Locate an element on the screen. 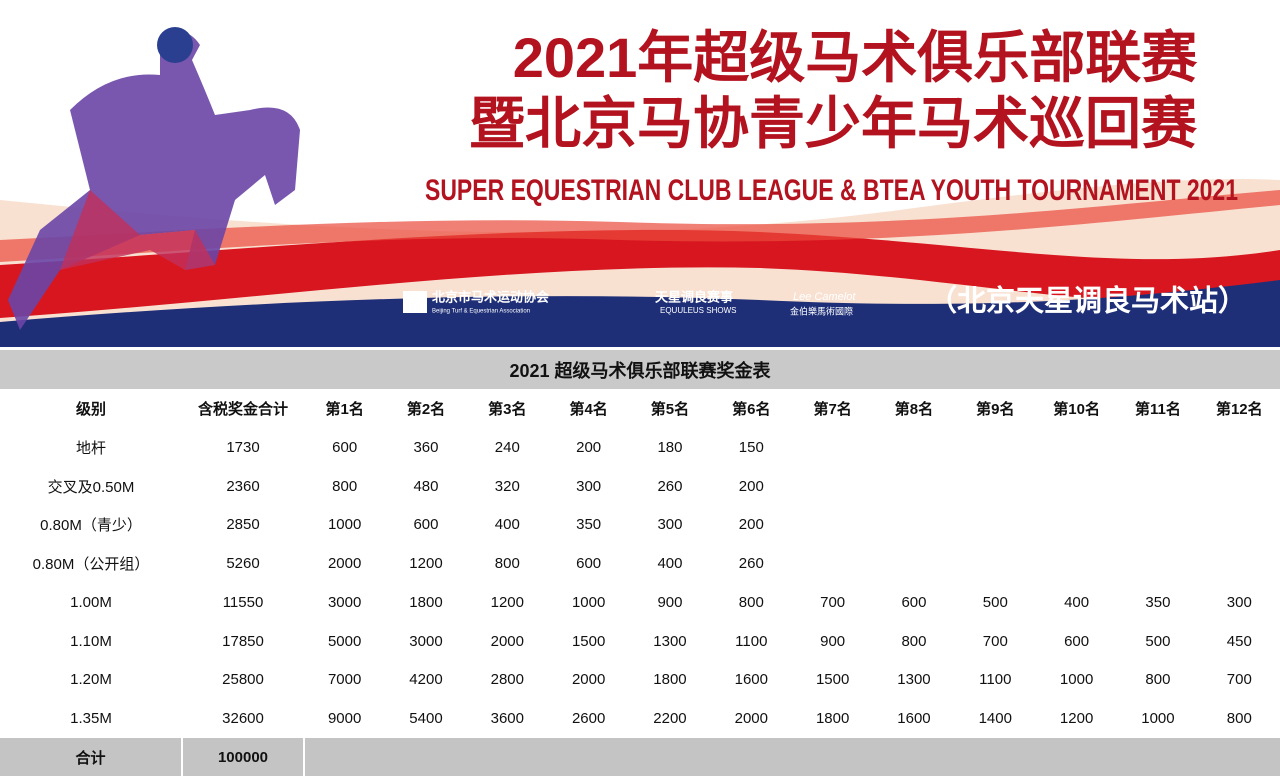  cell: 32600 is located at coordinates (243, 719).